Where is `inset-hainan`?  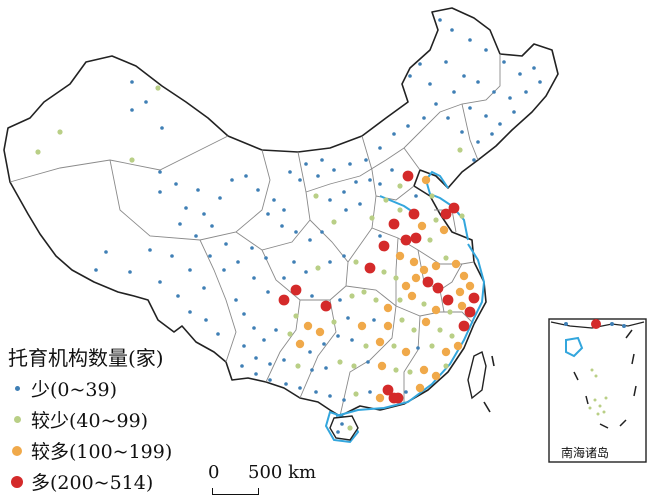 inset-hainan is located at coordinates (574, 347).